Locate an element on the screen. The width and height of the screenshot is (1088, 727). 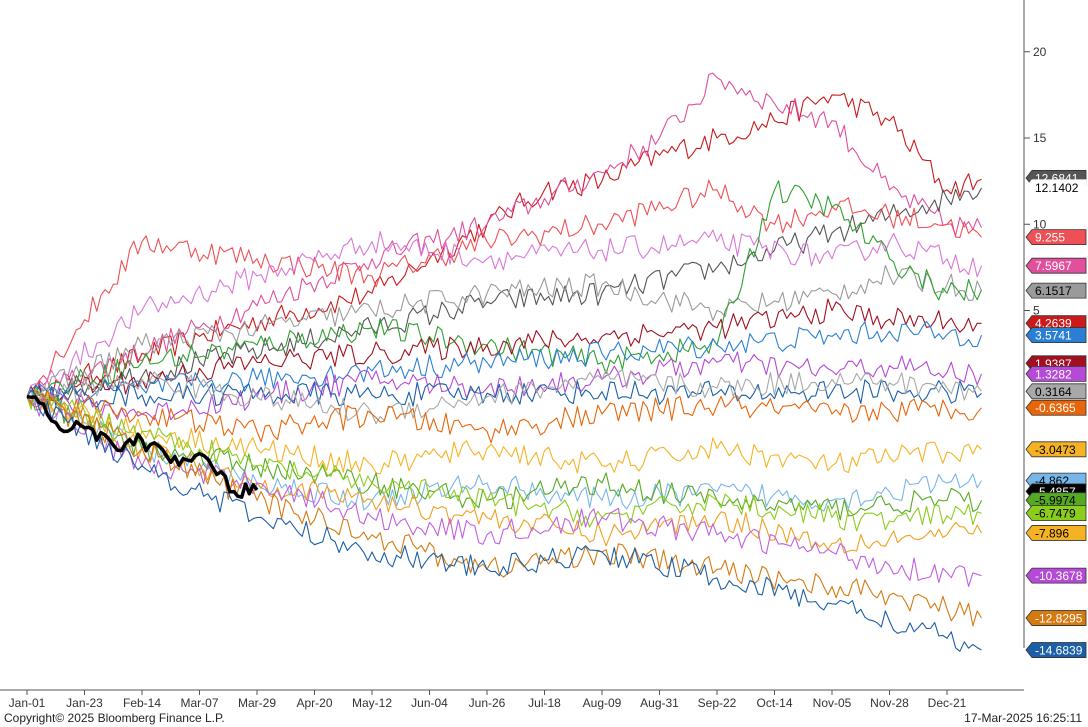
end-value-label: -7.896 is located at coordinates (1056, 533).